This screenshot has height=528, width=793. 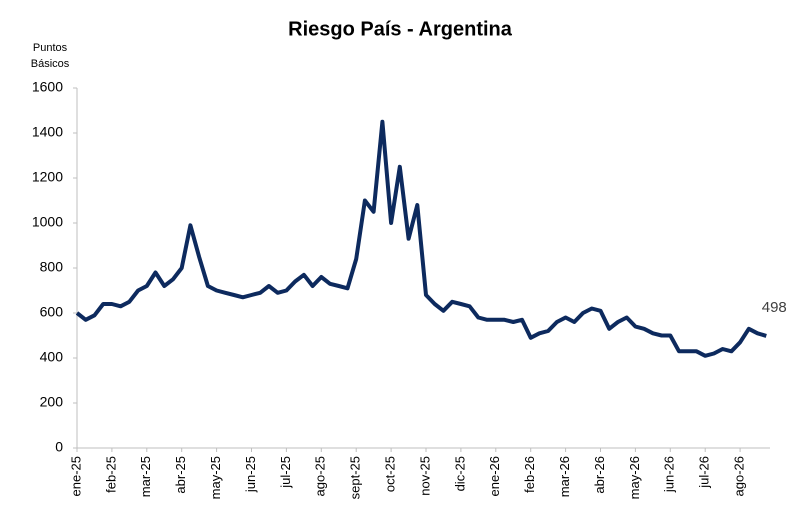 What do you see at coordinates (50, 48) in the screenshot?
I see `y-axis-label: Puntos` at bounding box center [50, 48].